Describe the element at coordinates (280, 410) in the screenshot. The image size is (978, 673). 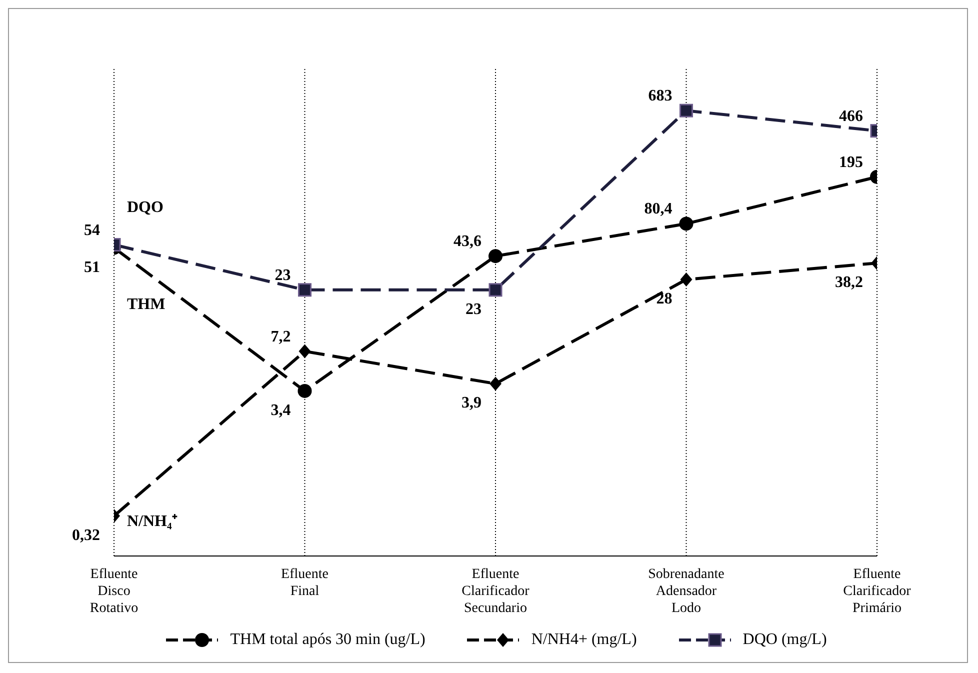
I see `data-label: 3,4` at that location.